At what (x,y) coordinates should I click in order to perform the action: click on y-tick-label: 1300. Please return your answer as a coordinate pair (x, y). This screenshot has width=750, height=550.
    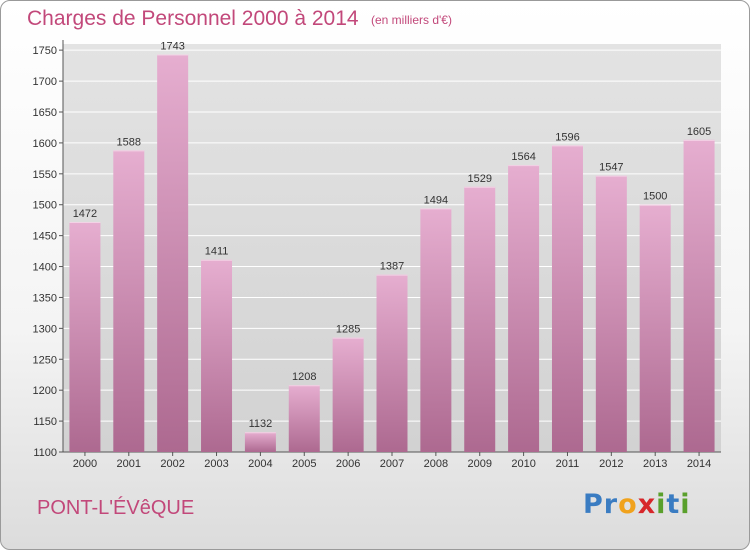
    Looking at the image, I should click on (45, 329).